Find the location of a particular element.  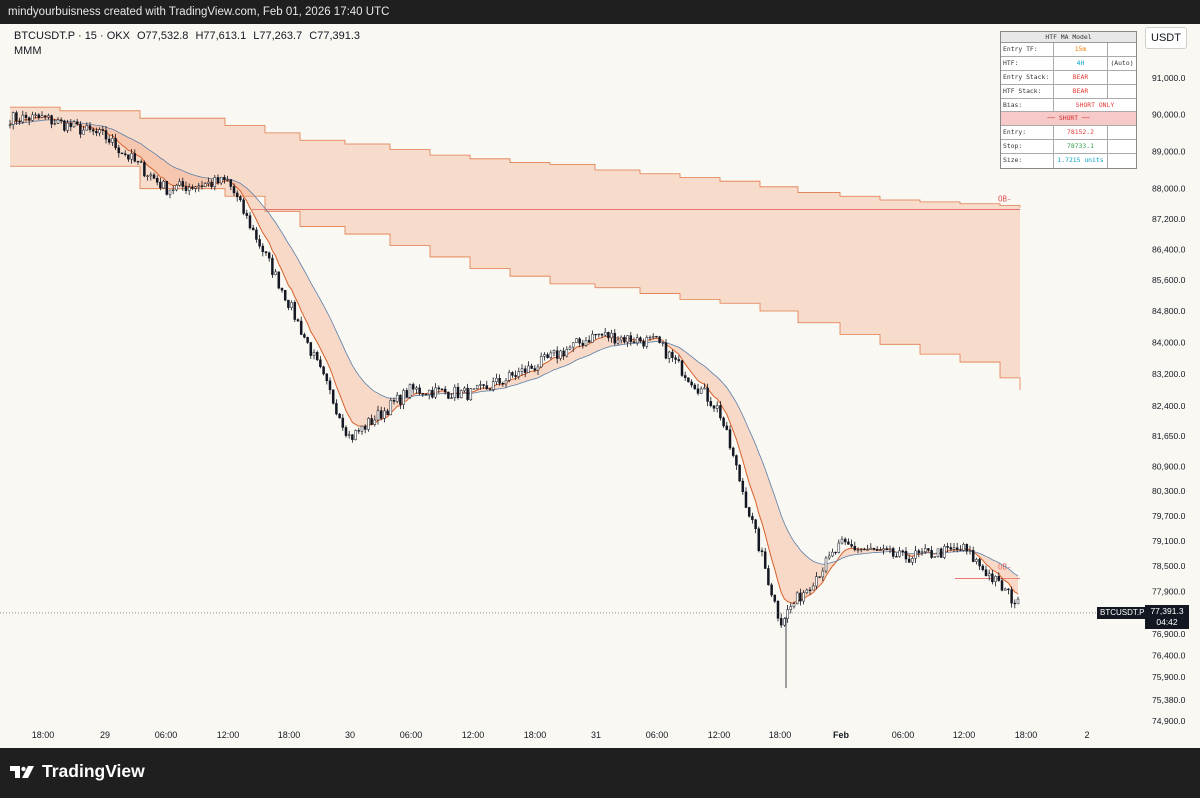

panel-row: Bias: SHORT ONLY is located at coordinates (1068, 105).